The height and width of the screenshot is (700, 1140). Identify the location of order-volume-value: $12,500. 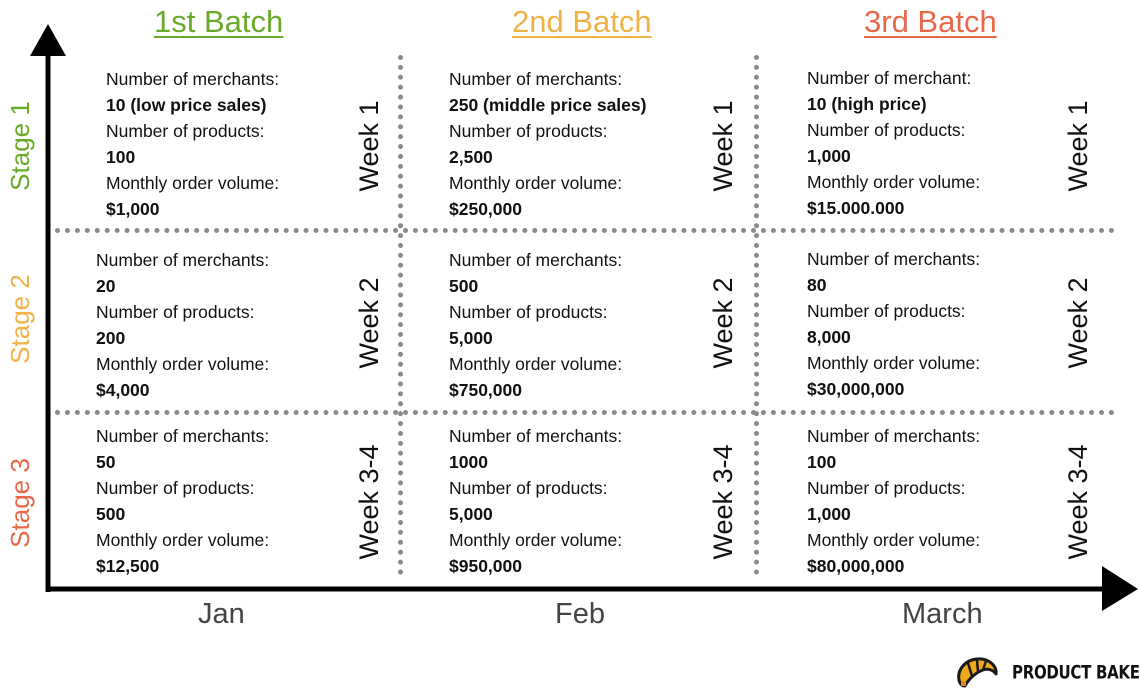
(128, 566).